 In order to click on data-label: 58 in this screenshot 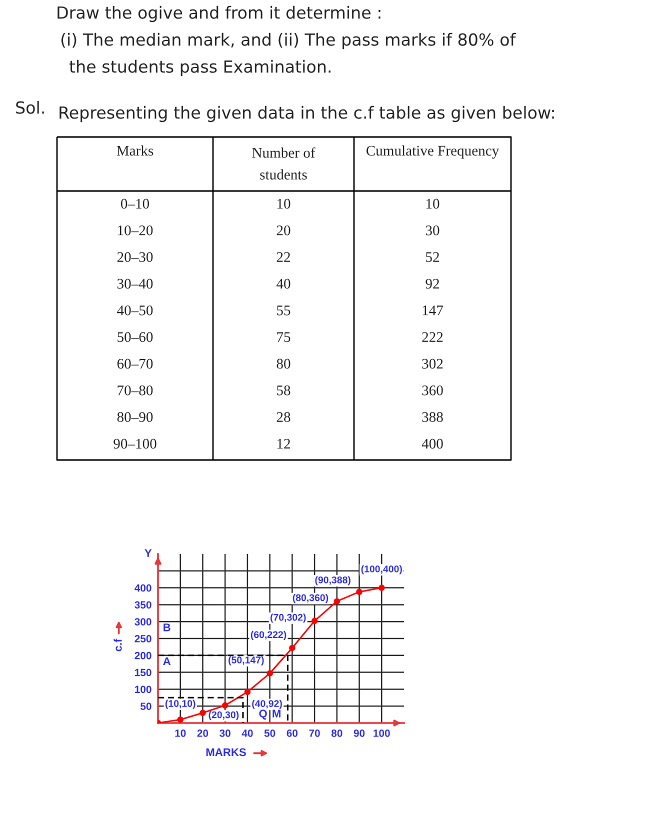, I will do `click(283, 390)`.